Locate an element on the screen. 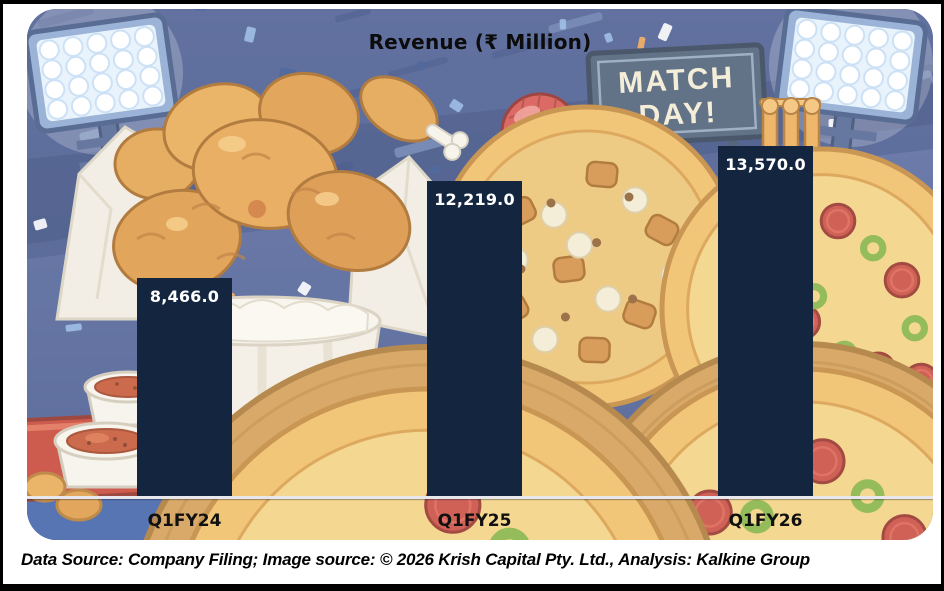 This screenshot has width=944, height=591. bar-value-label: 8,466.0 is located at coordinates (184, 296).